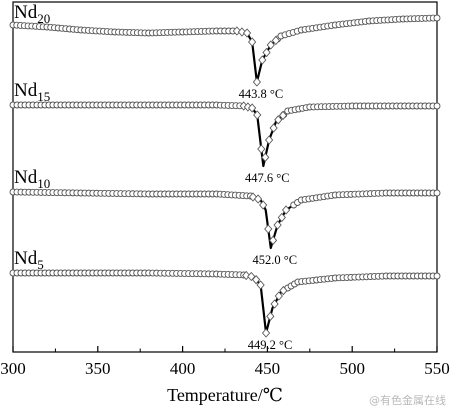  What do you see at coordinates (13, 368) in the screenshot?
I see `x-tick-label: 300` at bounding box center [13, 368].